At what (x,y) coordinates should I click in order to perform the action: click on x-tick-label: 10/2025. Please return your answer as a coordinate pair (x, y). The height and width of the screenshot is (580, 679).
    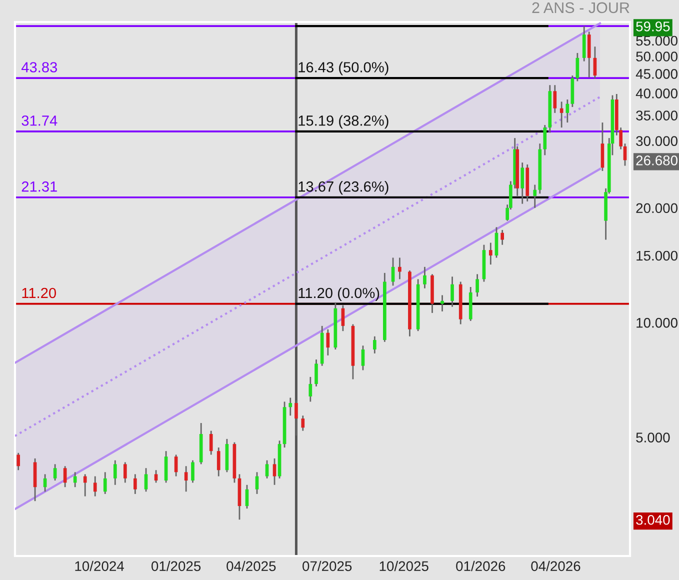
    Looking at the image, I should click on (404, 566).